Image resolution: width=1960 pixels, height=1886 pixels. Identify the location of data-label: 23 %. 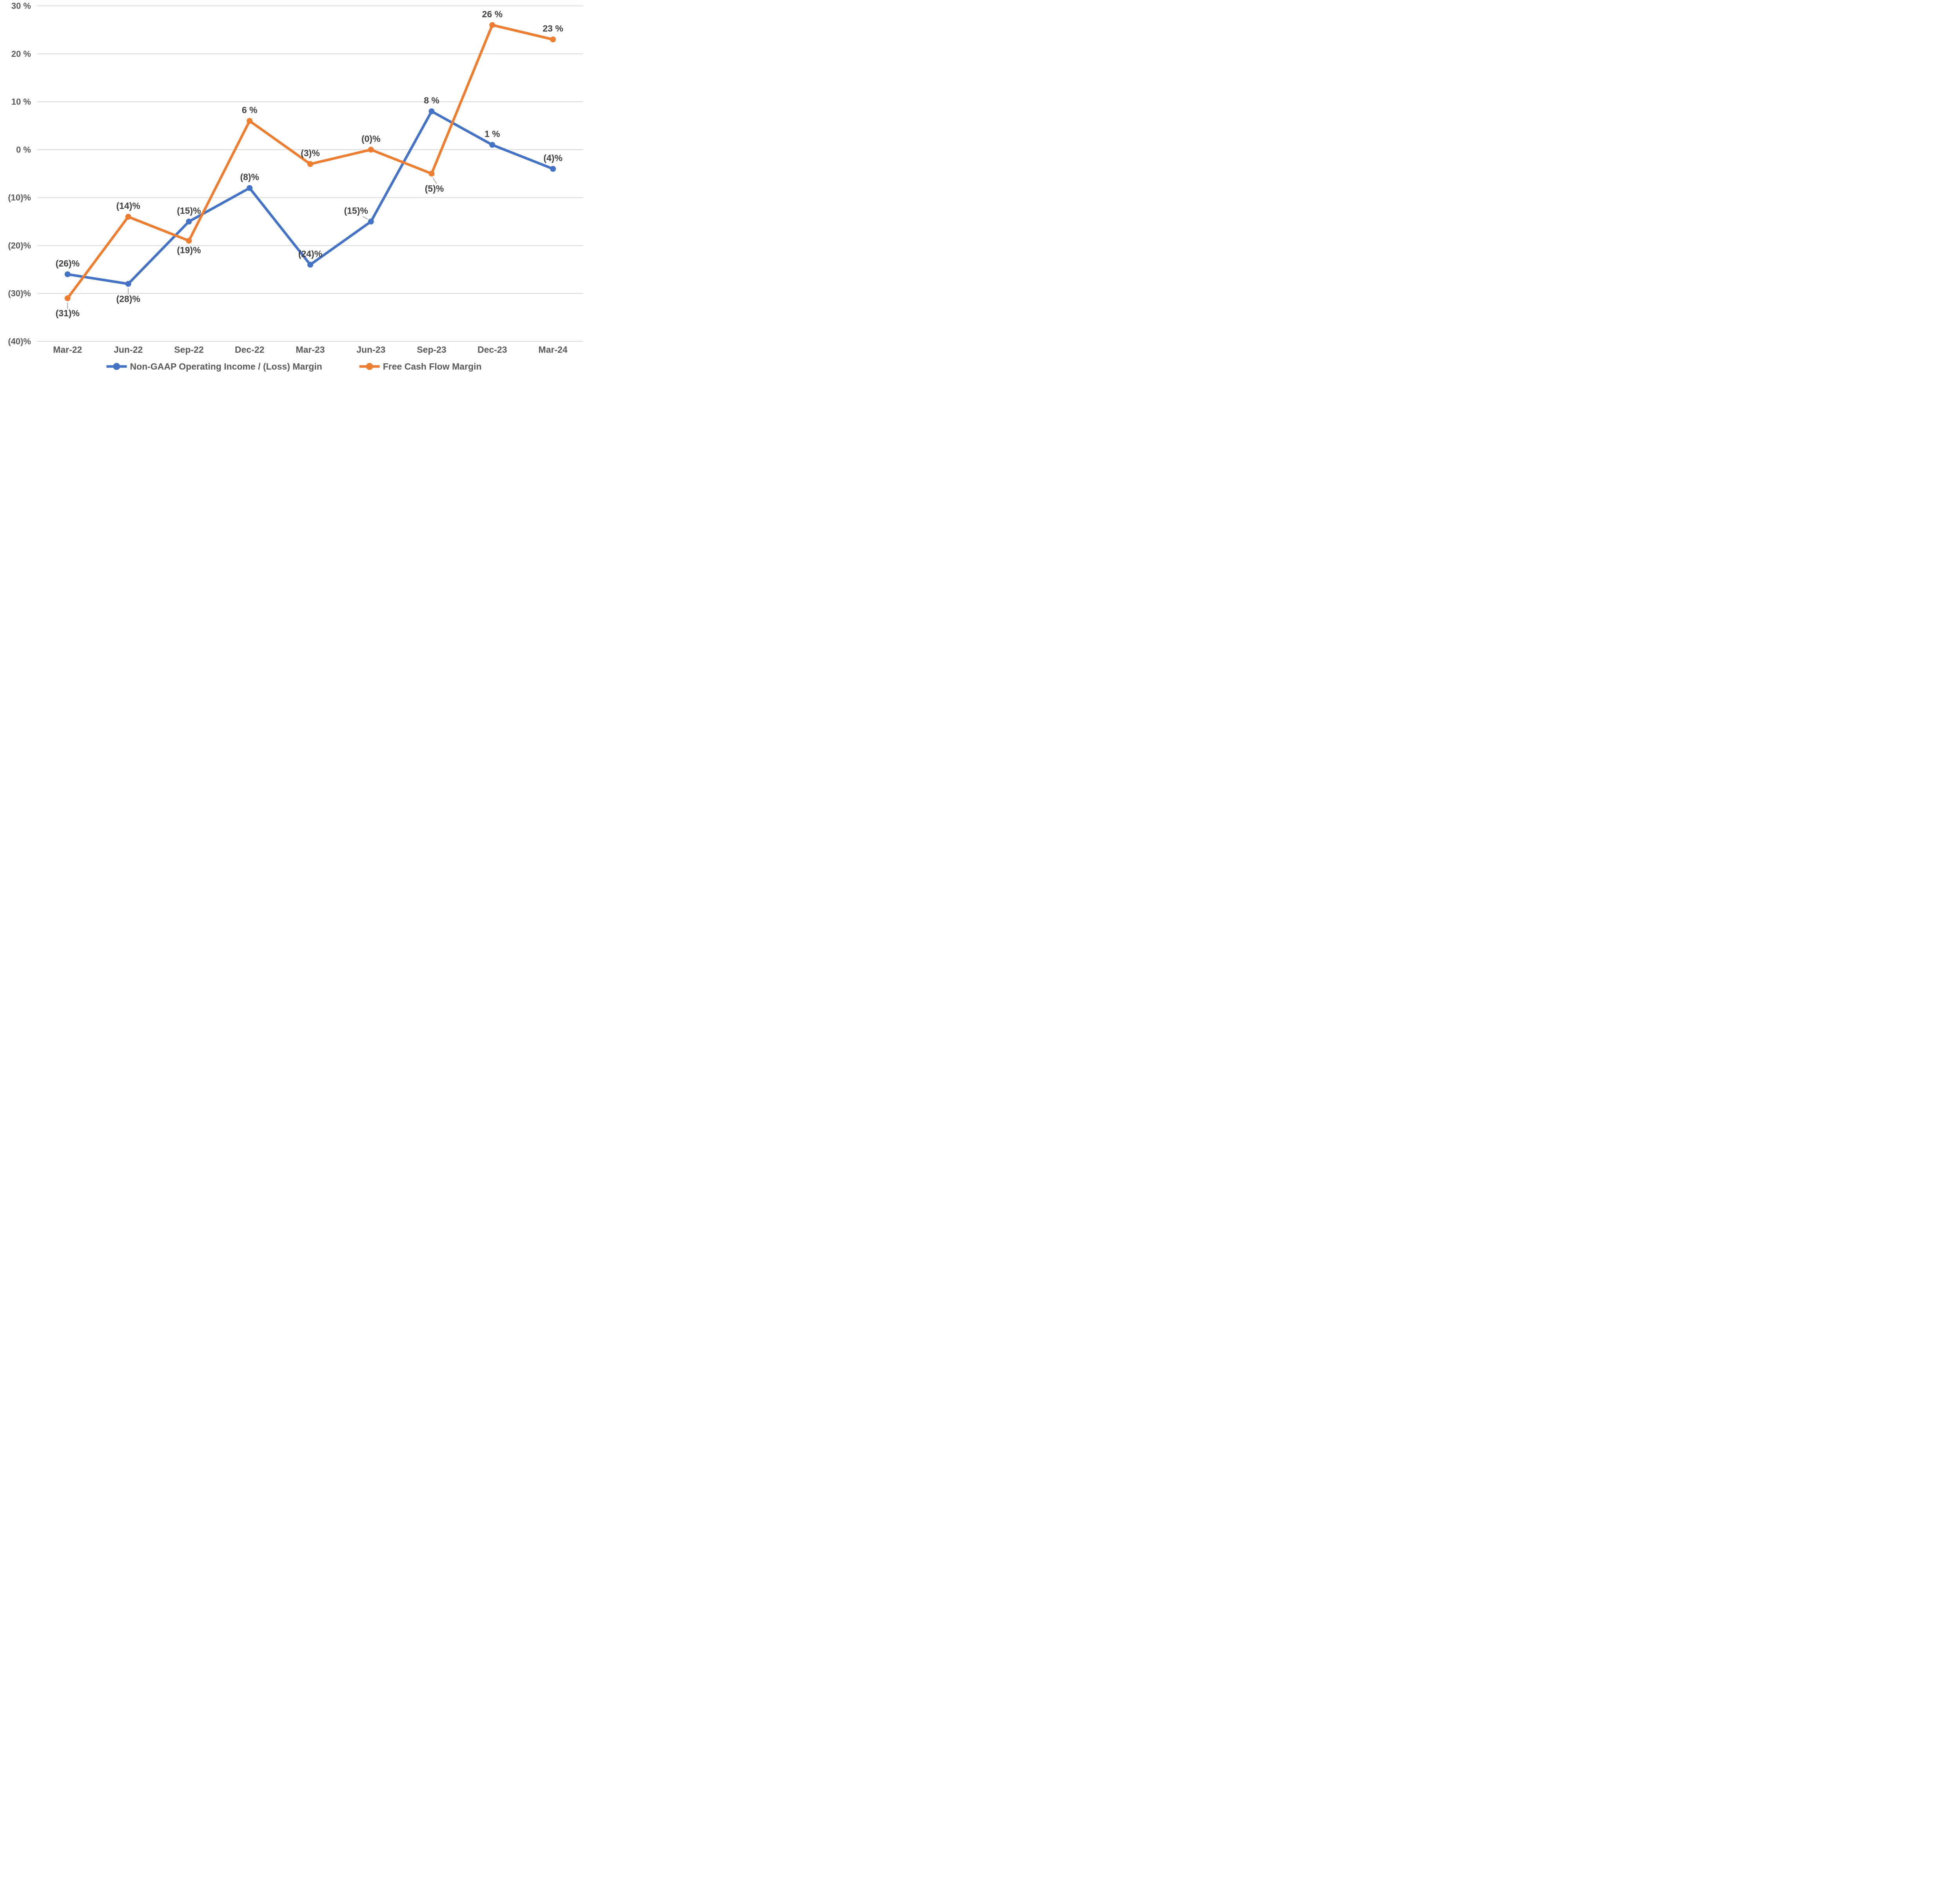
(553, 29).